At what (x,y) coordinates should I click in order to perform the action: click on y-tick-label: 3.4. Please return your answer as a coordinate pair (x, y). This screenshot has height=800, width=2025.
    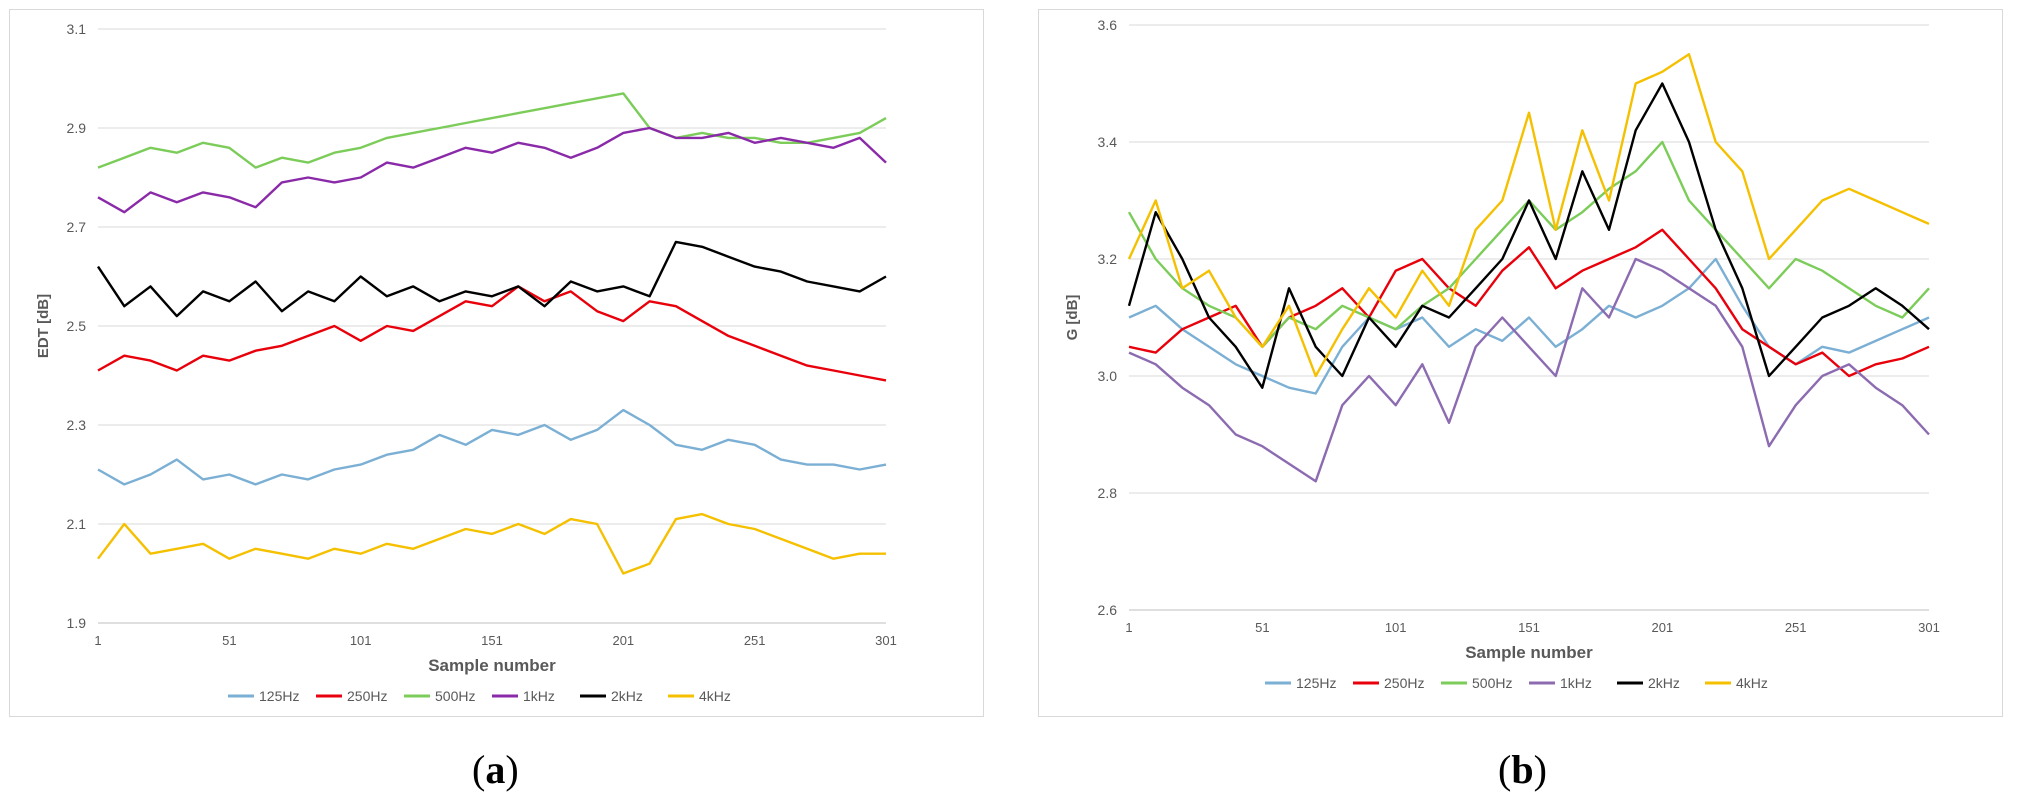
    Looking at the image, I should click on (1108, 142).